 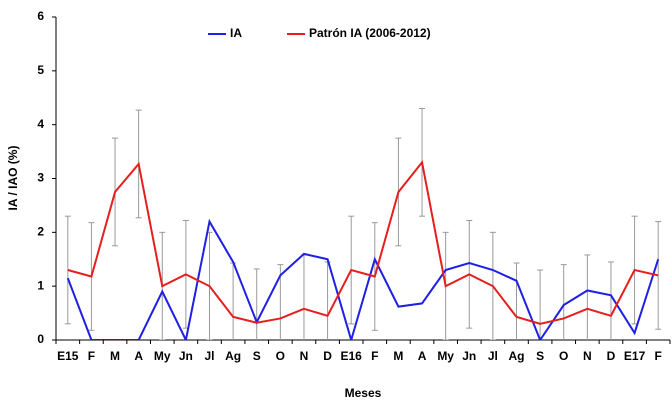 I want to click on y-tick-label: 1, so click(x=40, y=285).